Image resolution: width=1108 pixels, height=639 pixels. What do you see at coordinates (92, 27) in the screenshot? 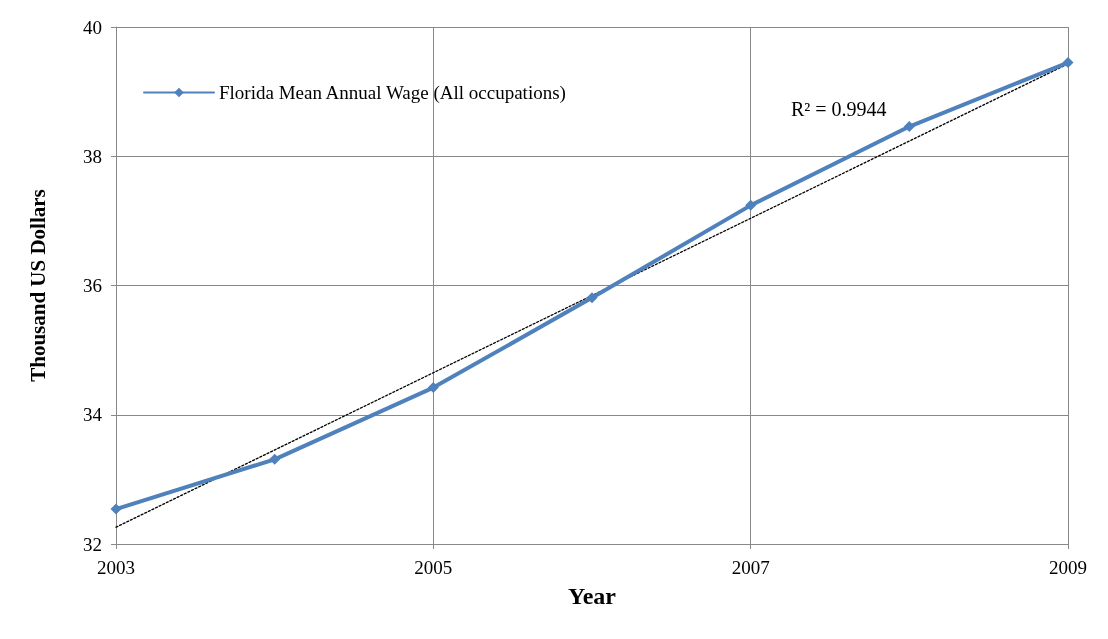
I see `y-tick-label: 40` at bounding box center [92, 27].